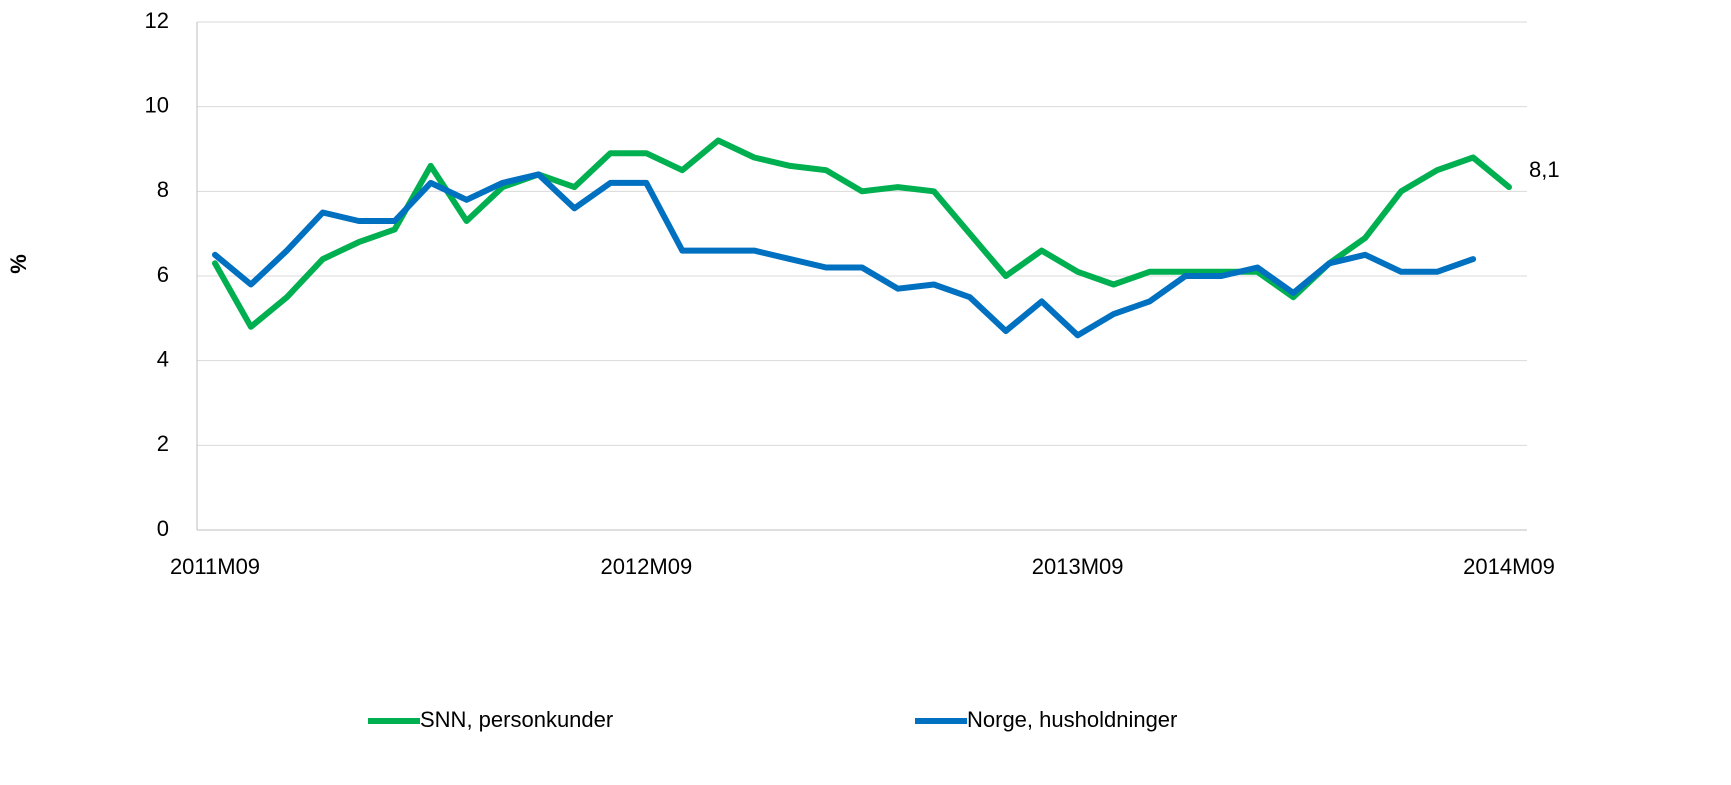 This screenshot has width=1731, height=785. Describe the element at coordinates (516, 719) in the screenshot. I see `legend-label: SNN, personkunder` at that location.